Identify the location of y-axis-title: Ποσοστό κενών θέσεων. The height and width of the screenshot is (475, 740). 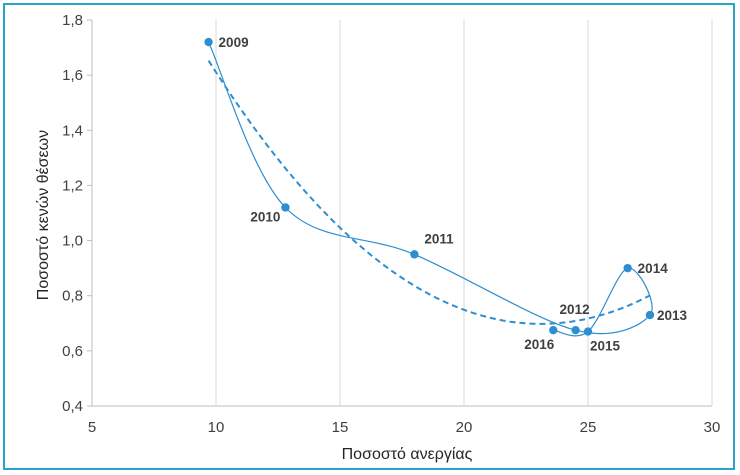
(43, 215).